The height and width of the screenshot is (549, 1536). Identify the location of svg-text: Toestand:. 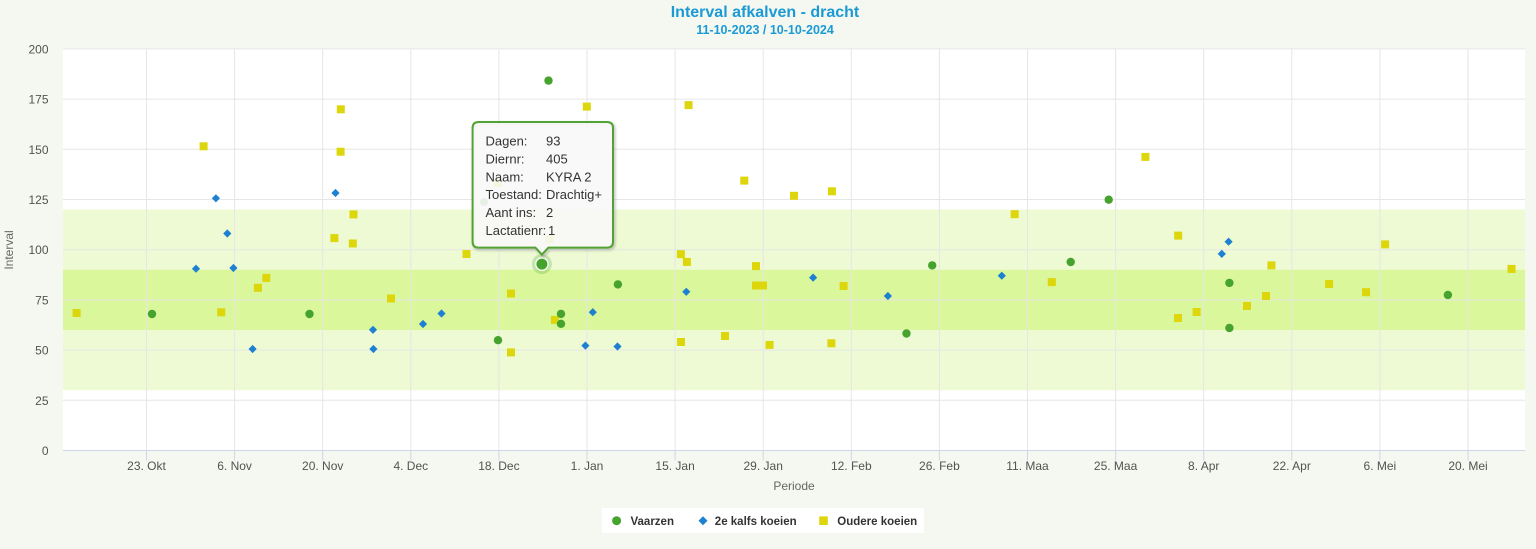
(514, 194).